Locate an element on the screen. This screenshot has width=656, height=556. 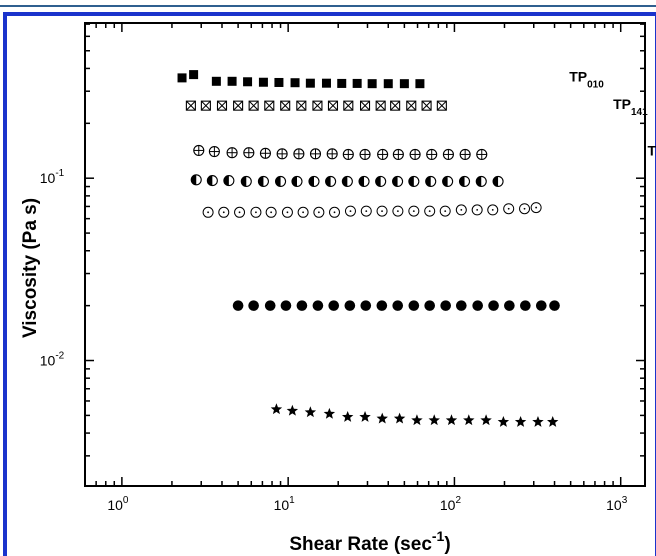
x-tick-label: 10³ is located at coordinates (617, 504).